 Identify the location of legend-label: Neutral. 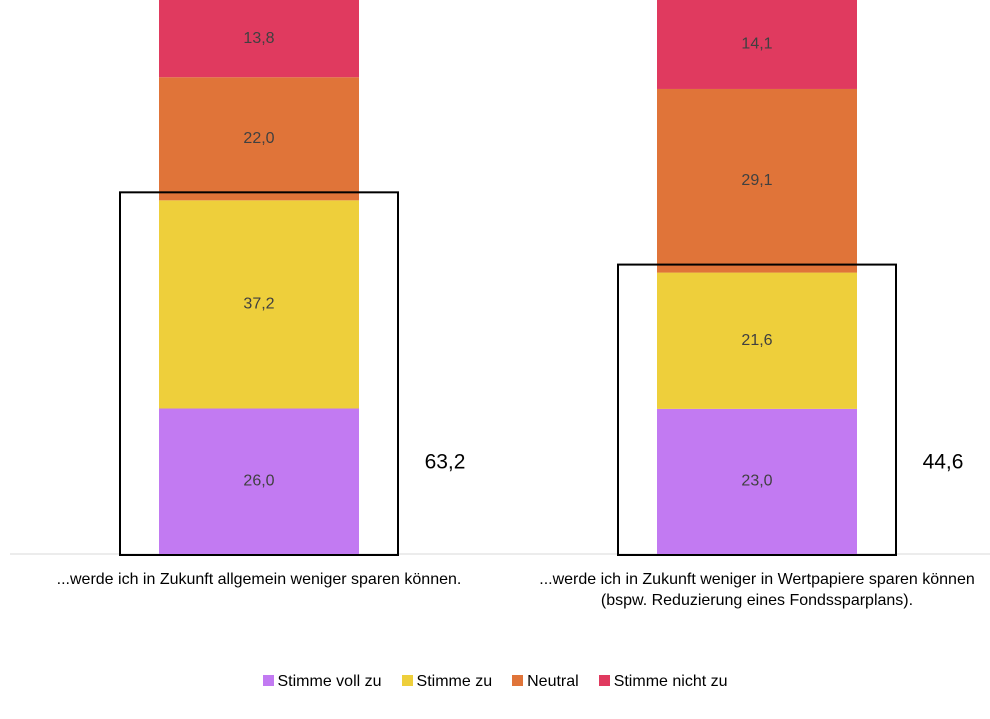
(553, 681).